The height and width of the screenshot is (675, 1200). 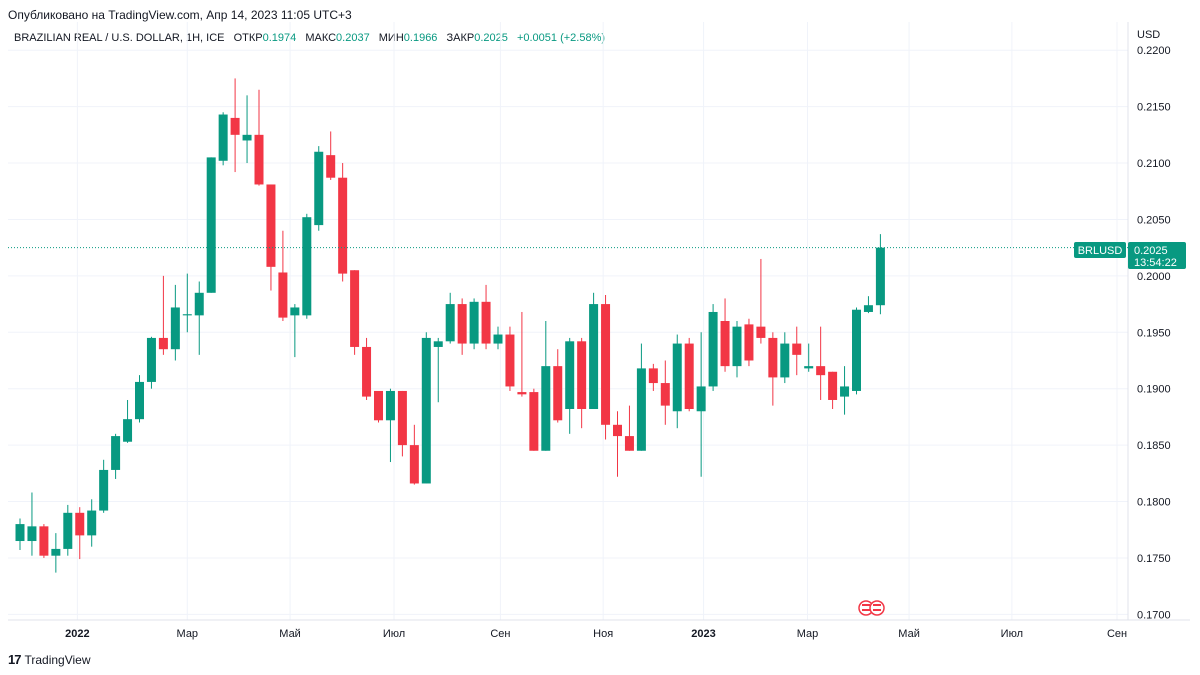 I want to click on currency-label: USD, so click(x=1148, y=35).